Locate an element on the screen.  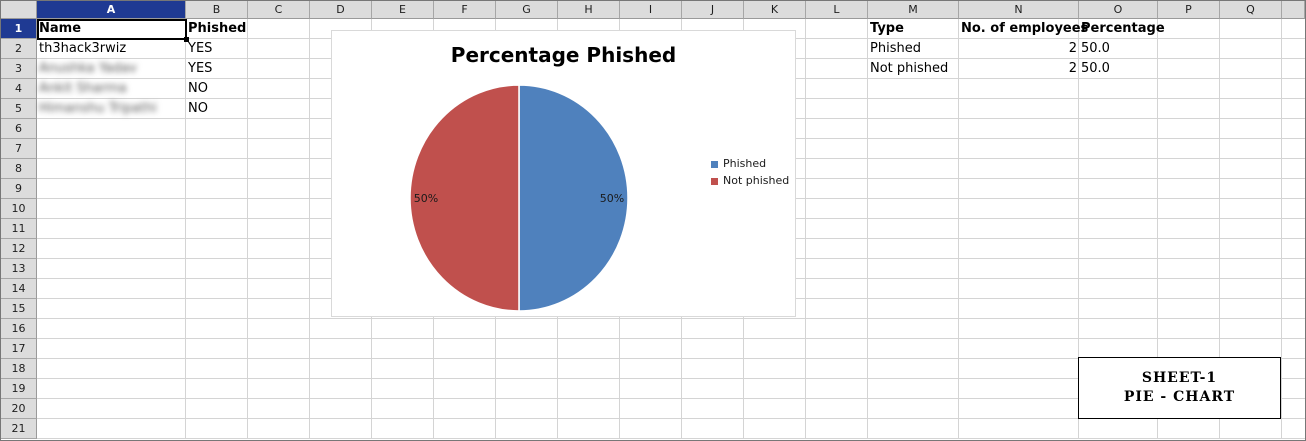
row-header-15: 15 is located at coordinates (19, 309).